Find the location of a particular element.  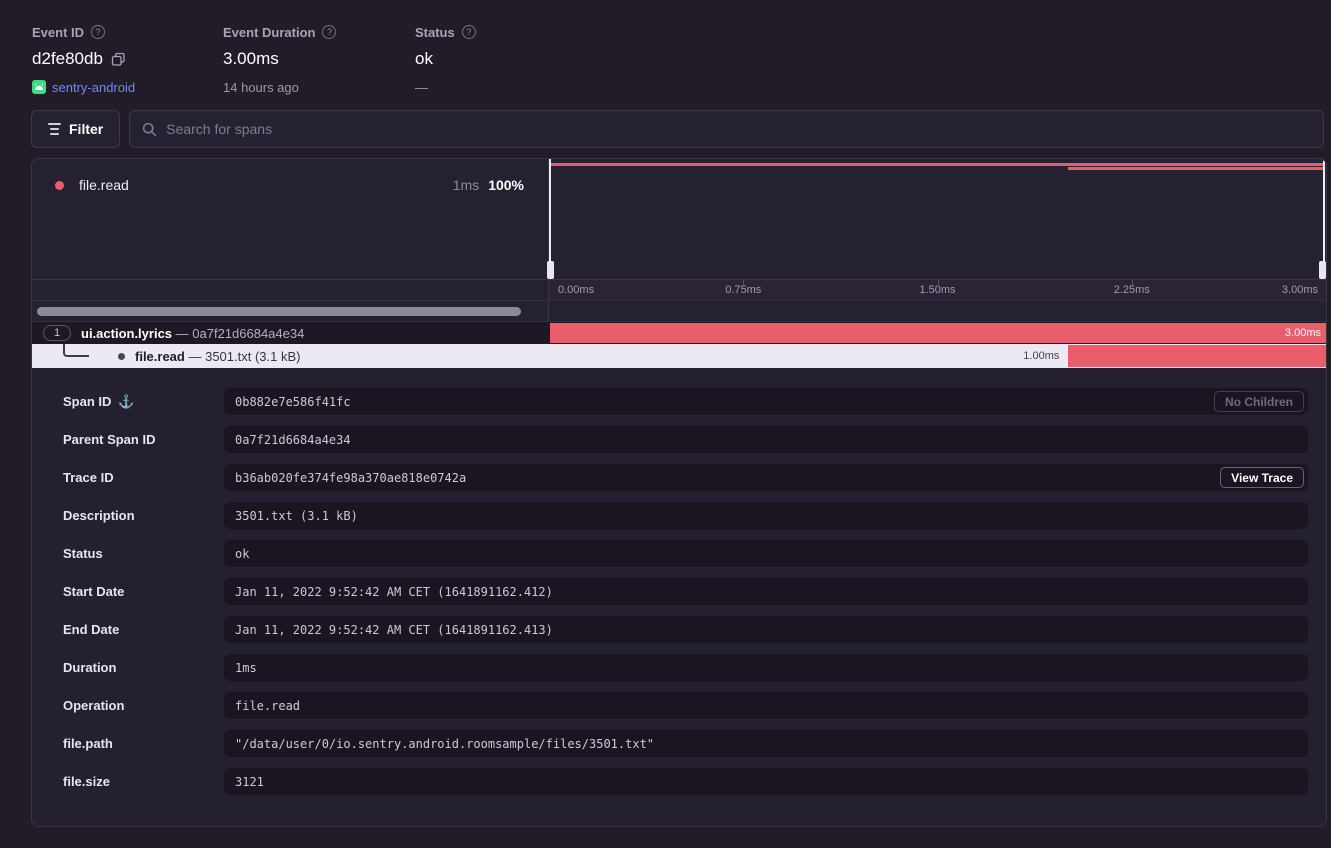

detail-label: Parent Span ID is located at coordinates (109, 439).